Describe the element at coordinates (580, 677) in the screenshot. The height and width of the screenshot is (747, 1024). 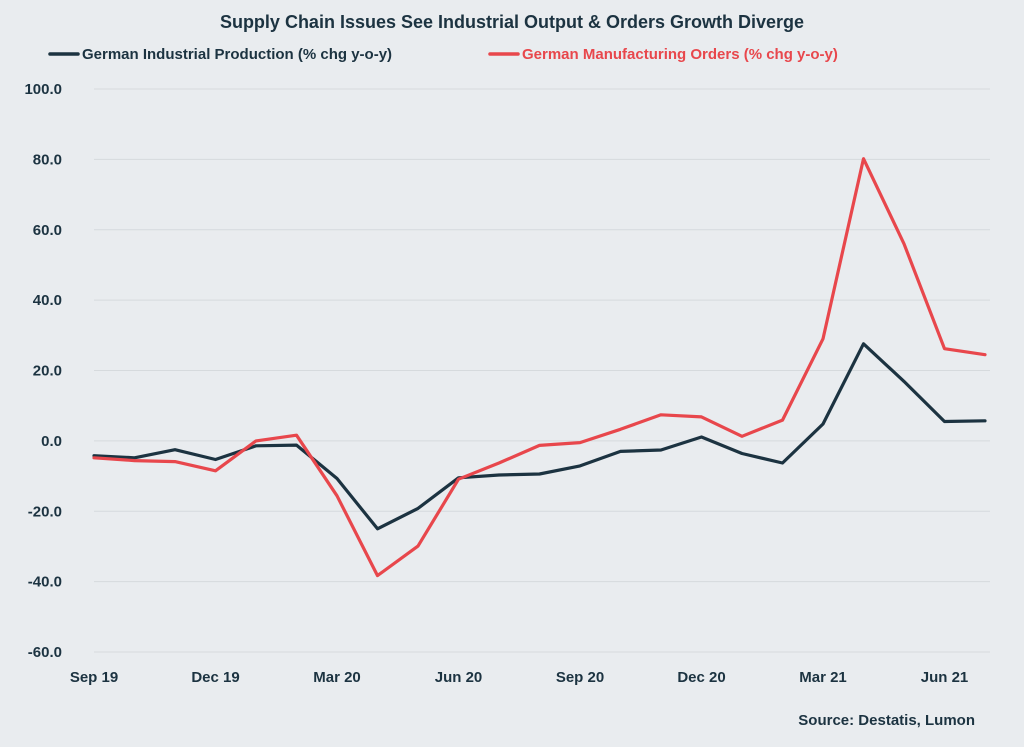
I see `x-tick-label: Sep 20` at that location.